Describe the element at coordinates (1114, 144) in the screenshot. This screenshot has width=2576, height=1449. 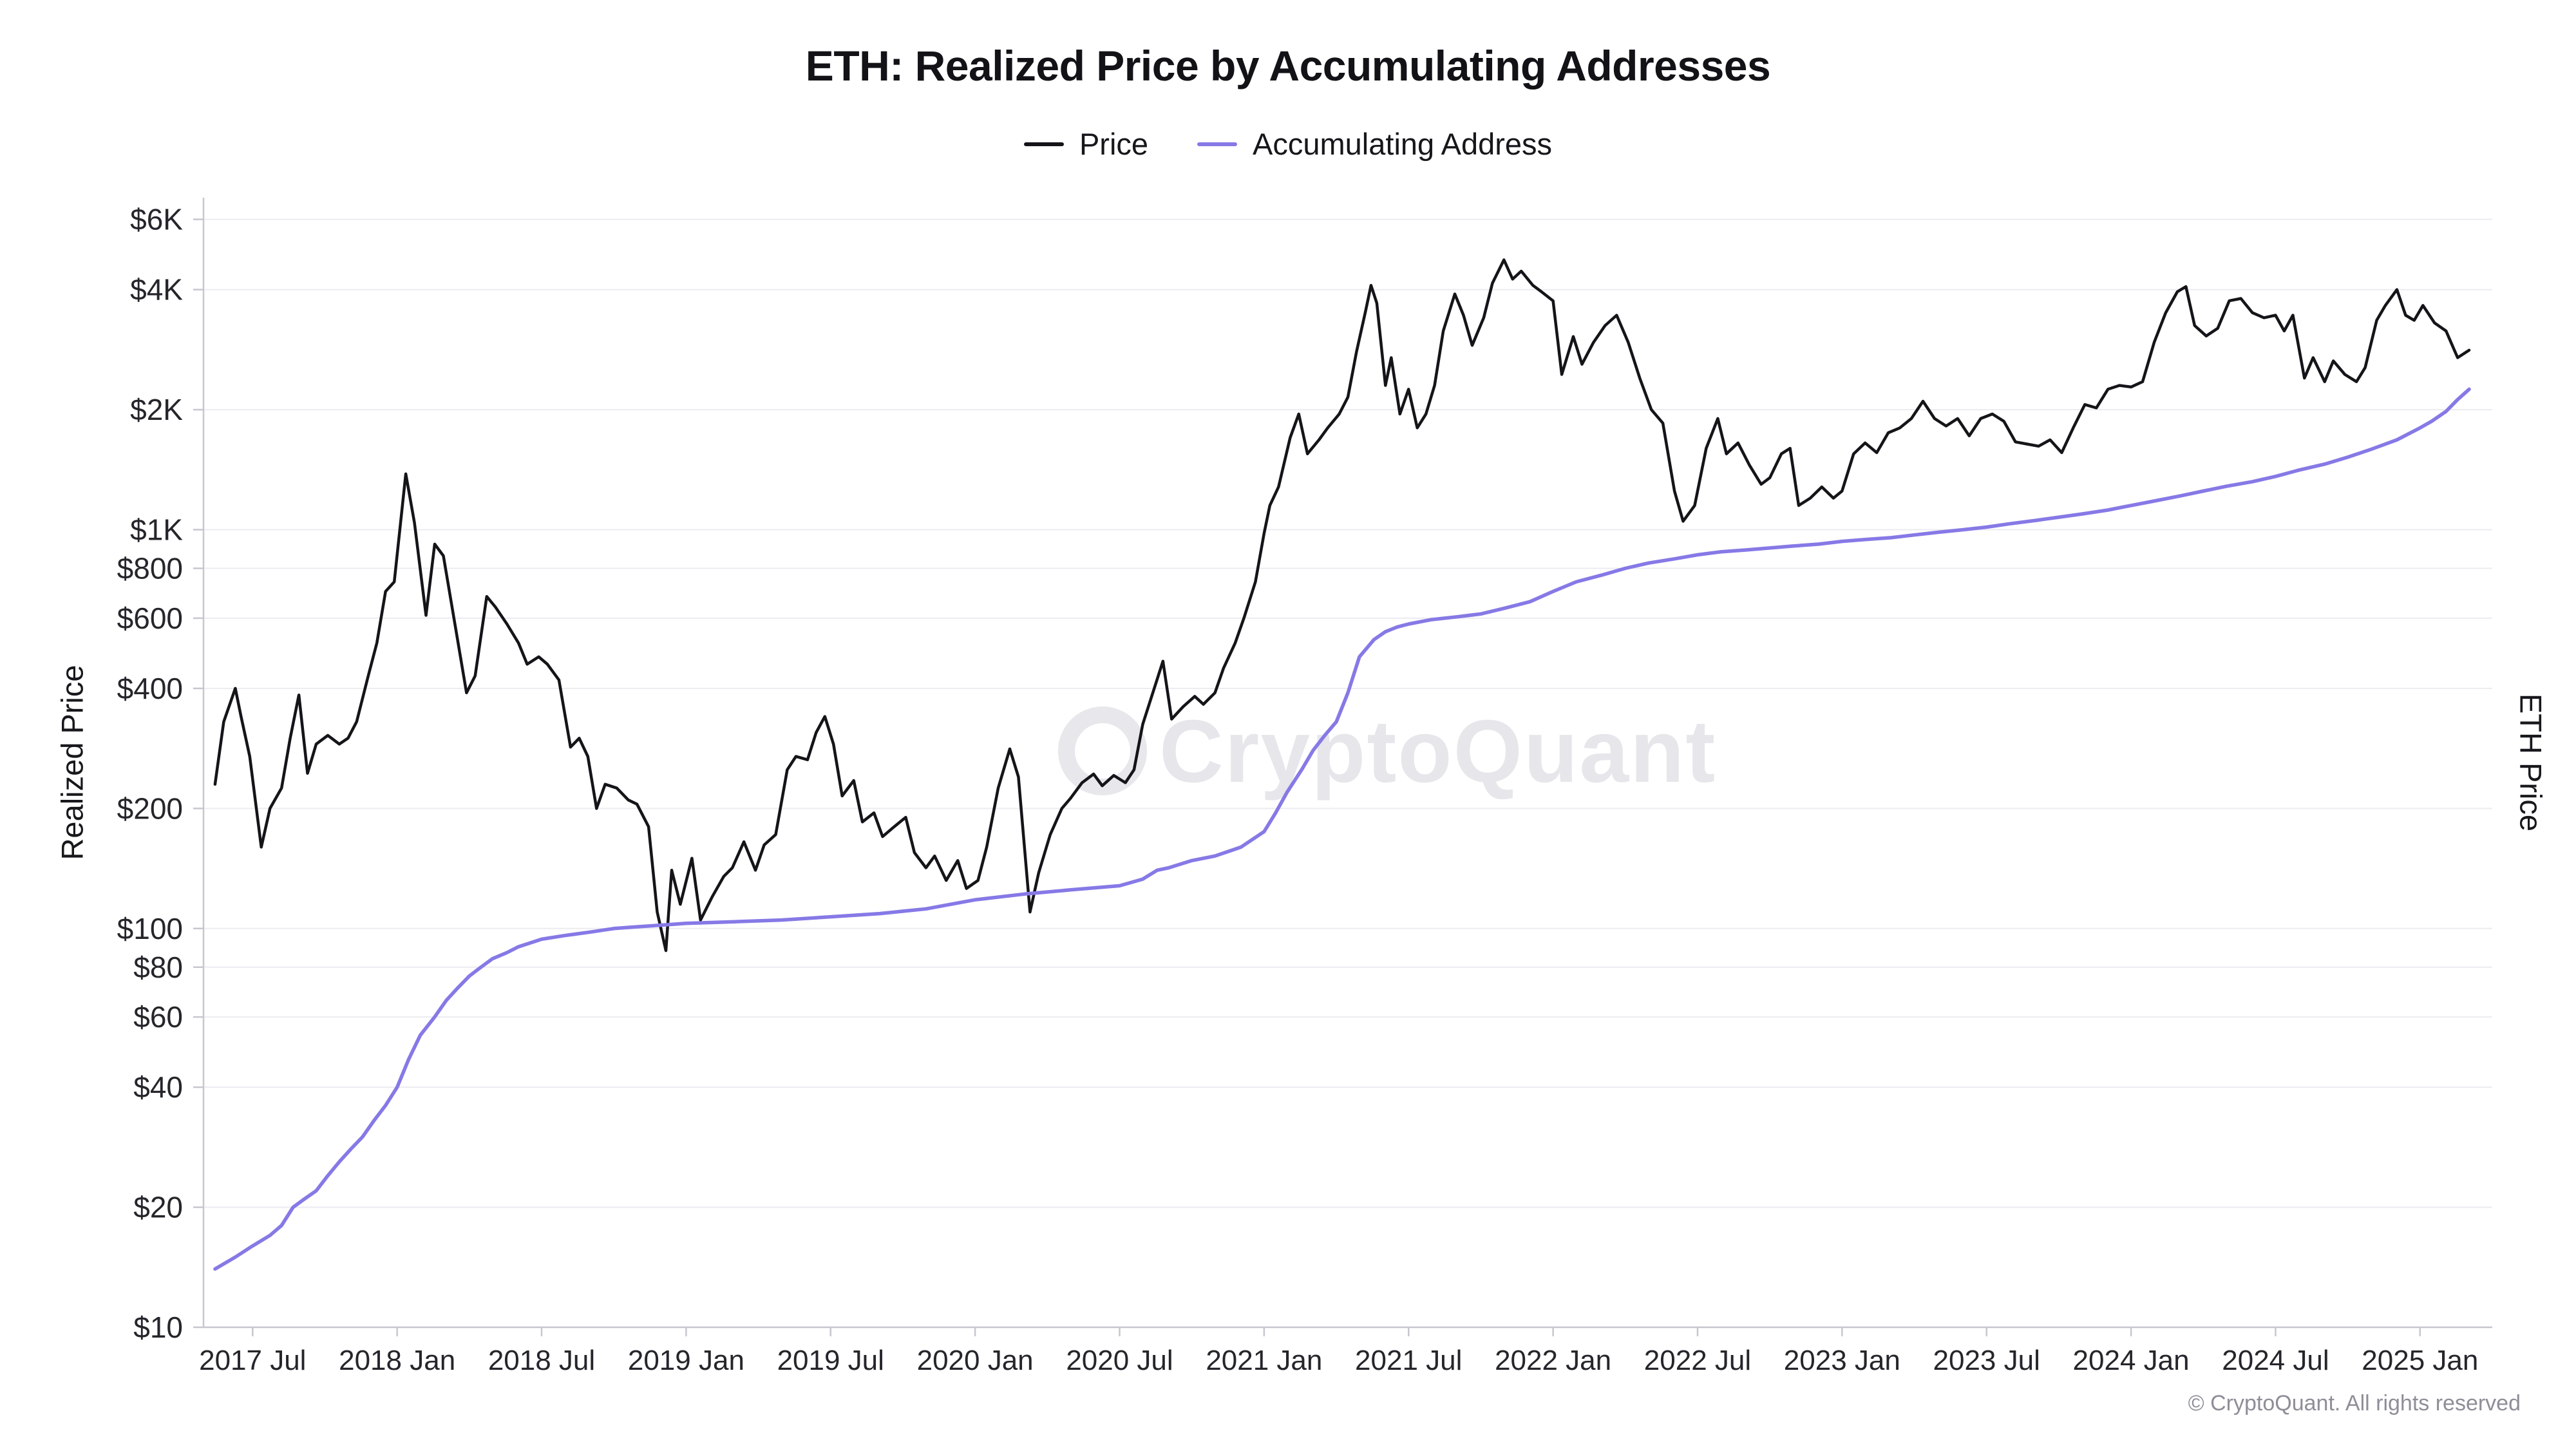
I see `legend-label-price: Price` at that location.